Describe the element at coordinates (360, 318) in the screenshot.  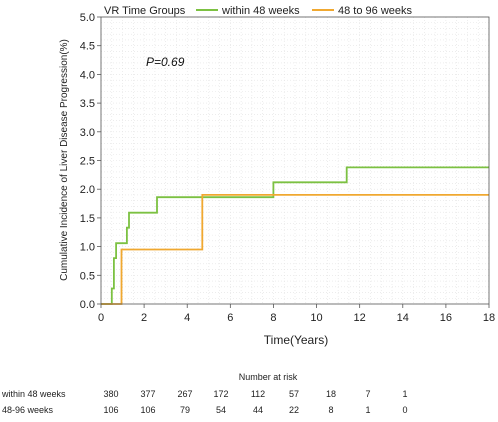
I see `x-tick-label: 12` at that location.